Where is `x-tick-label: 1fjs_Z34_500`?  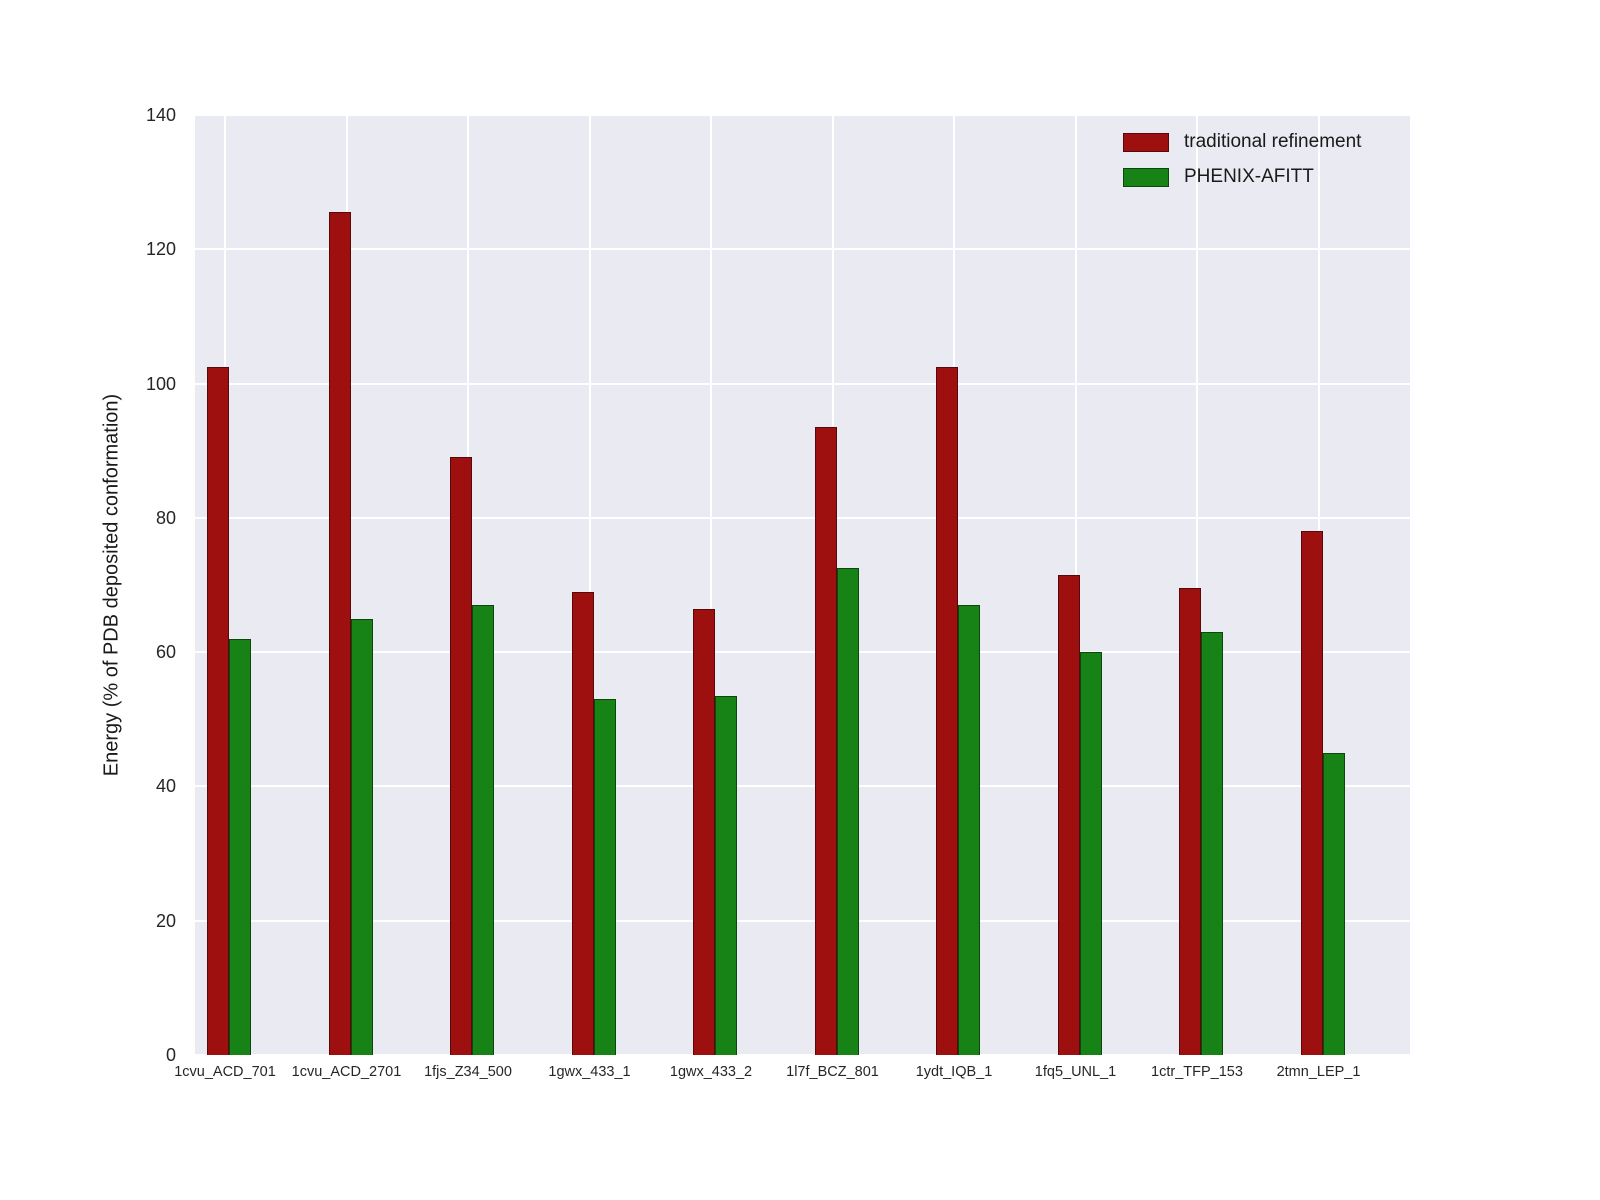 x-tick-label: 1fjs_Z34_500 is located at coordinates (468, 1072).